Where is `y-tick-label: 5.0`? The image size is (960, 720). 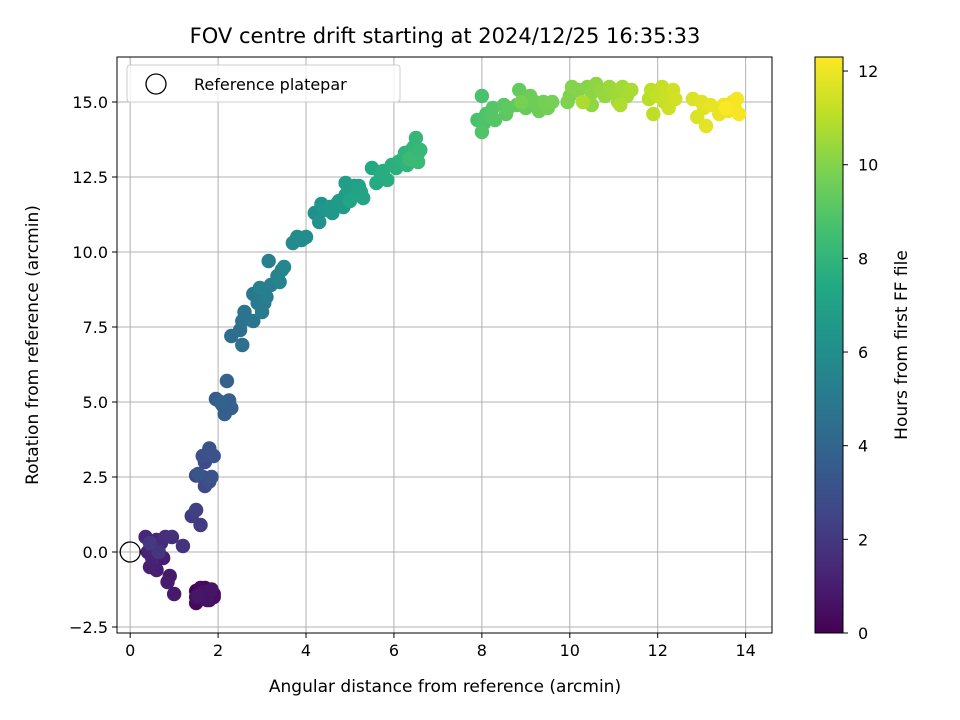 y-tick-label: 5.0 is located at coordinates (95, 402).